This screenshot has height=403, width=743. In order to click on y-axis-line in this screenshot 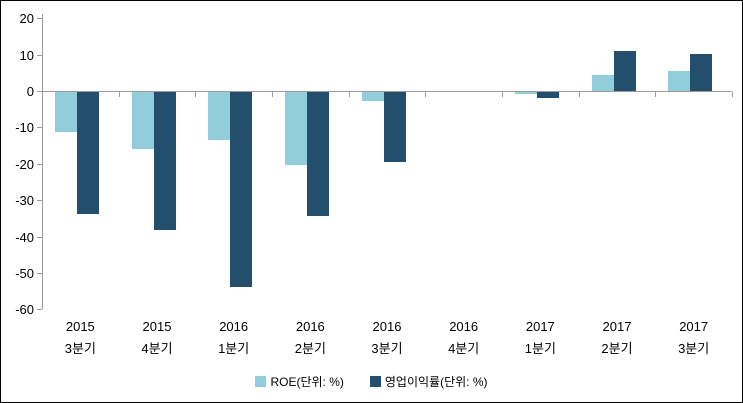, I will do `click(42, 162)`.